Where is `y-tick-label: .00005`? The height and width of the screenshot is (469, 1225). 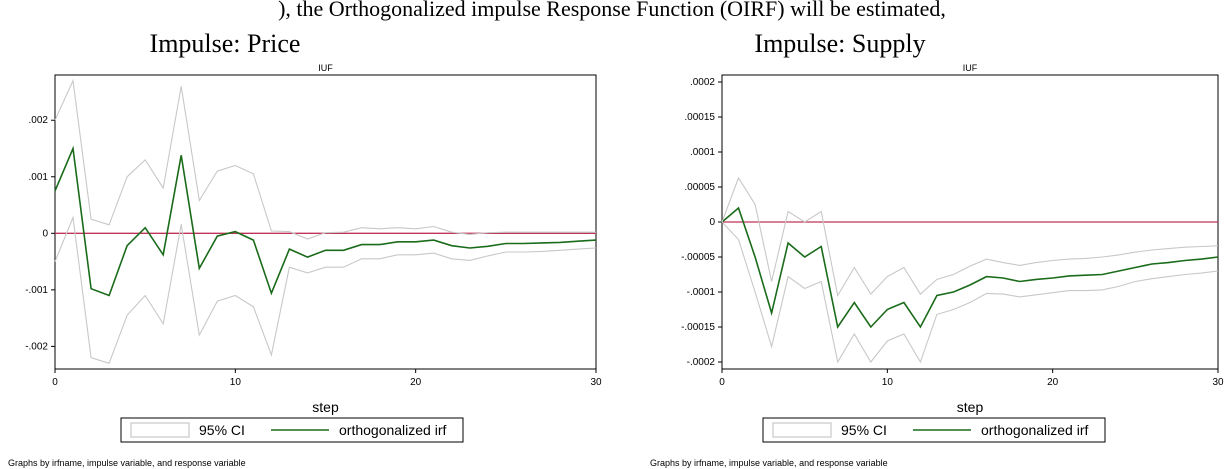 y-tick-label: .00005 is located at coordinates (699, 187).